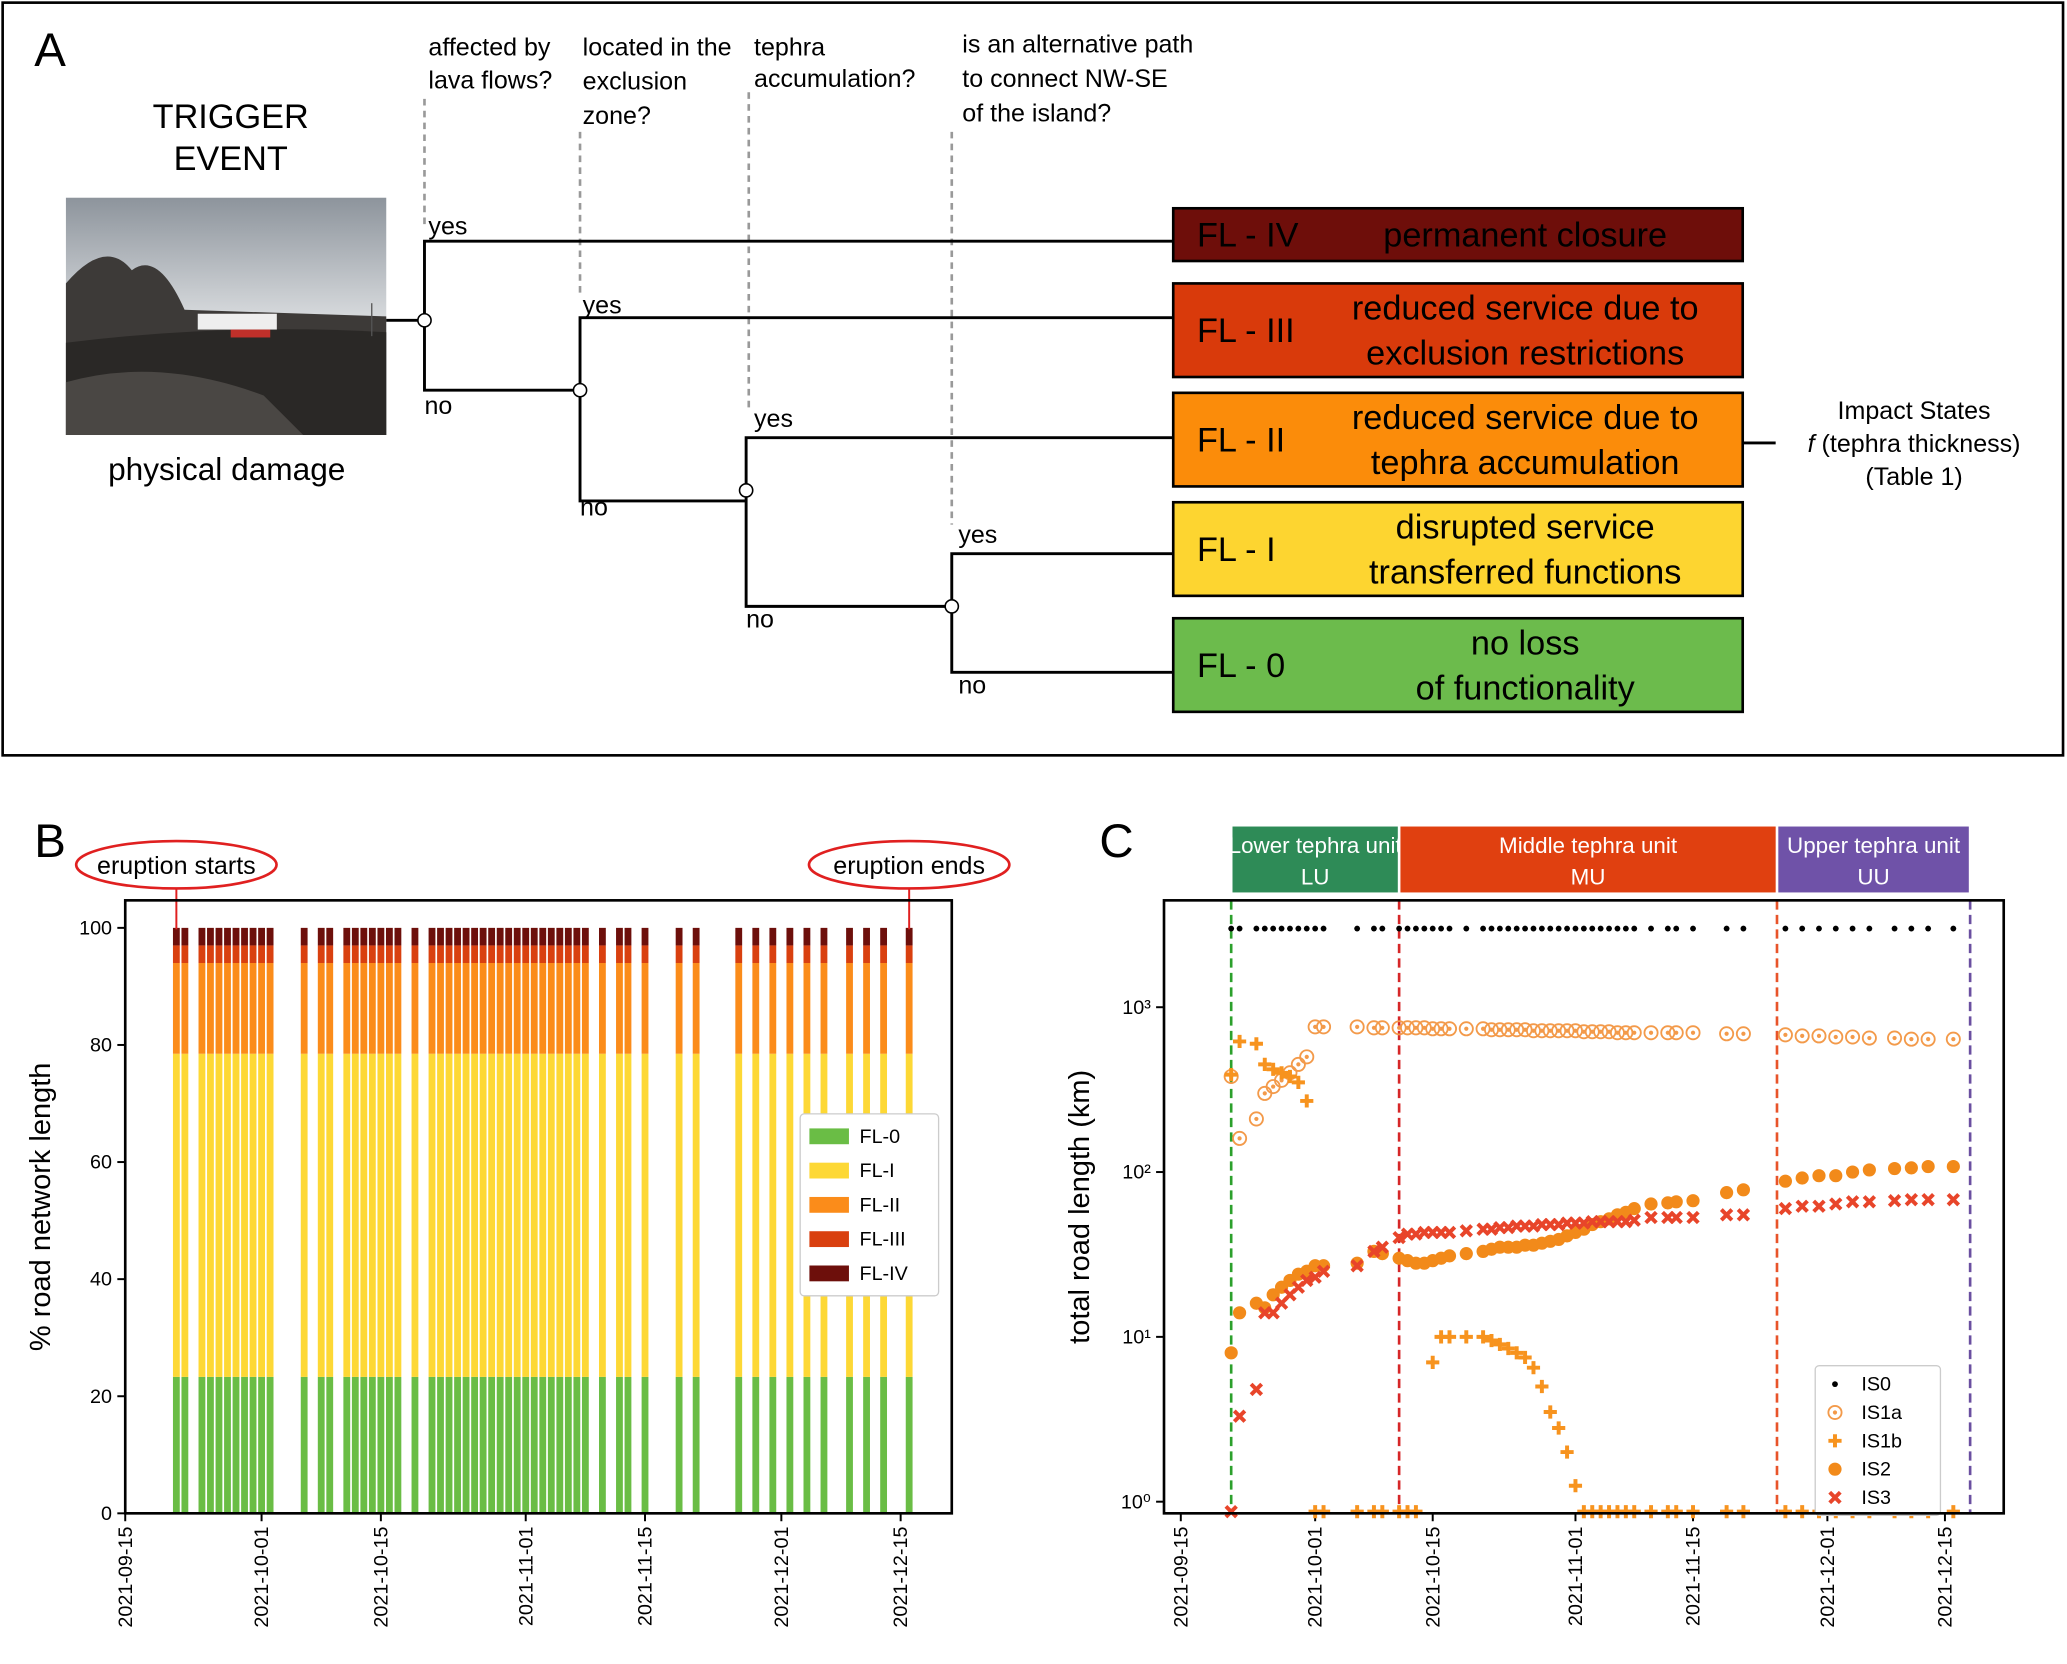 The image size is (2067, 1664). Describe the element at coordinates (1136, 1173) in the screenshot. I see `y-tick-label: 10²` at that location.